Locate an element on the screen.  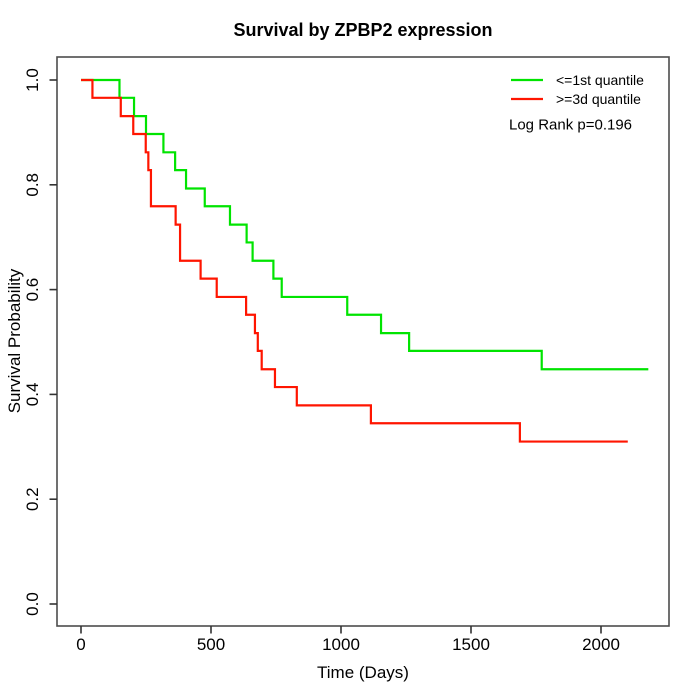
x-axis-title: Time (Days) is located at coordinates (363, 672).